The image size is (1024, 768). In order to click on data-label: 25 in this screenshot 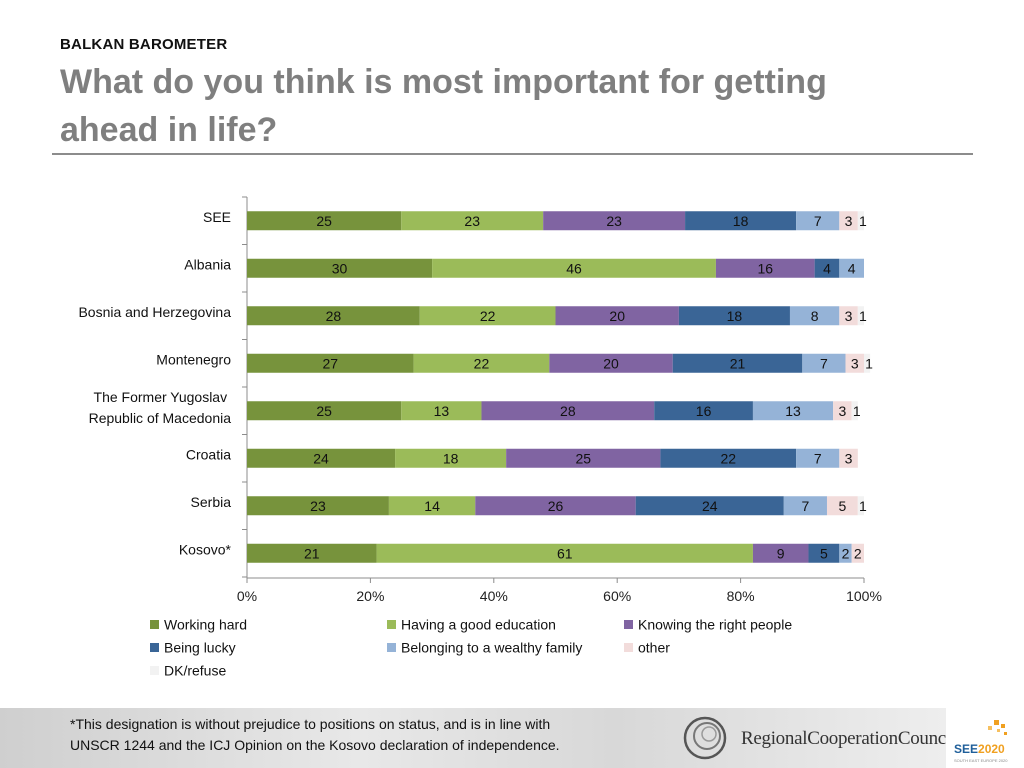, I will do `click(583, 458)`.